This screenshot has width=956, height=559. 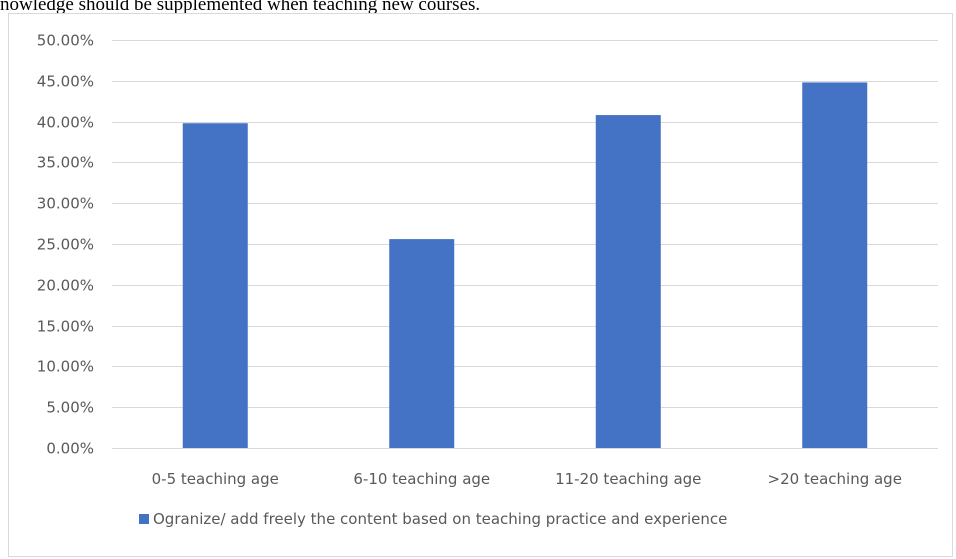 I want to click on y-tick-label: 10.00%, so click(x=65, y=367).